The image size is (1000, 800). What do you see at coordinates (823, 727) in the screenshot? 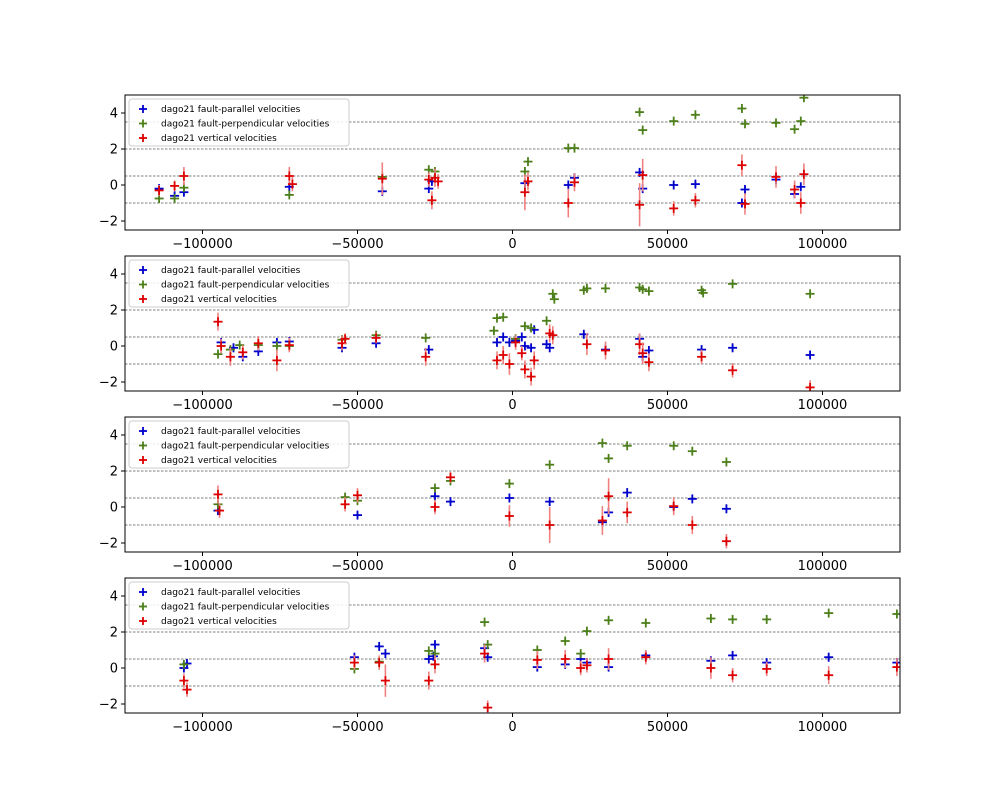
I see `x-tick-label: 100000` at bounding box center [823, 727].